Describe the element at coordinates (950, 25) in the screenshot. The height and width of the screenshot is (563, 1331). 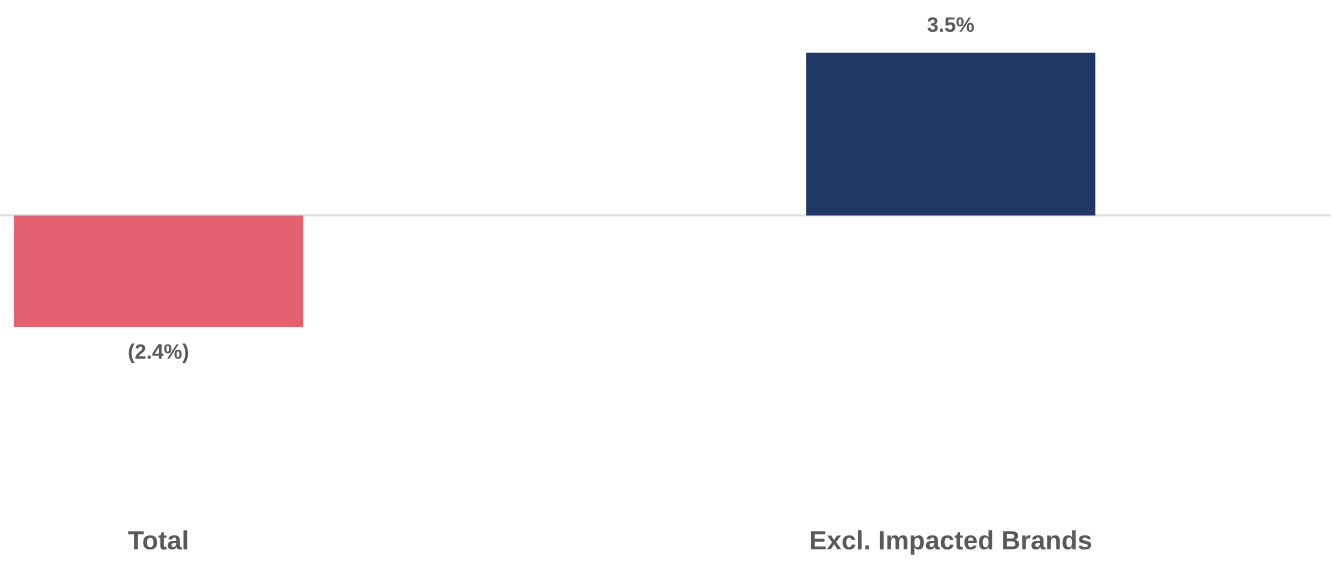
I see `data-label: 3.5%` at that location.